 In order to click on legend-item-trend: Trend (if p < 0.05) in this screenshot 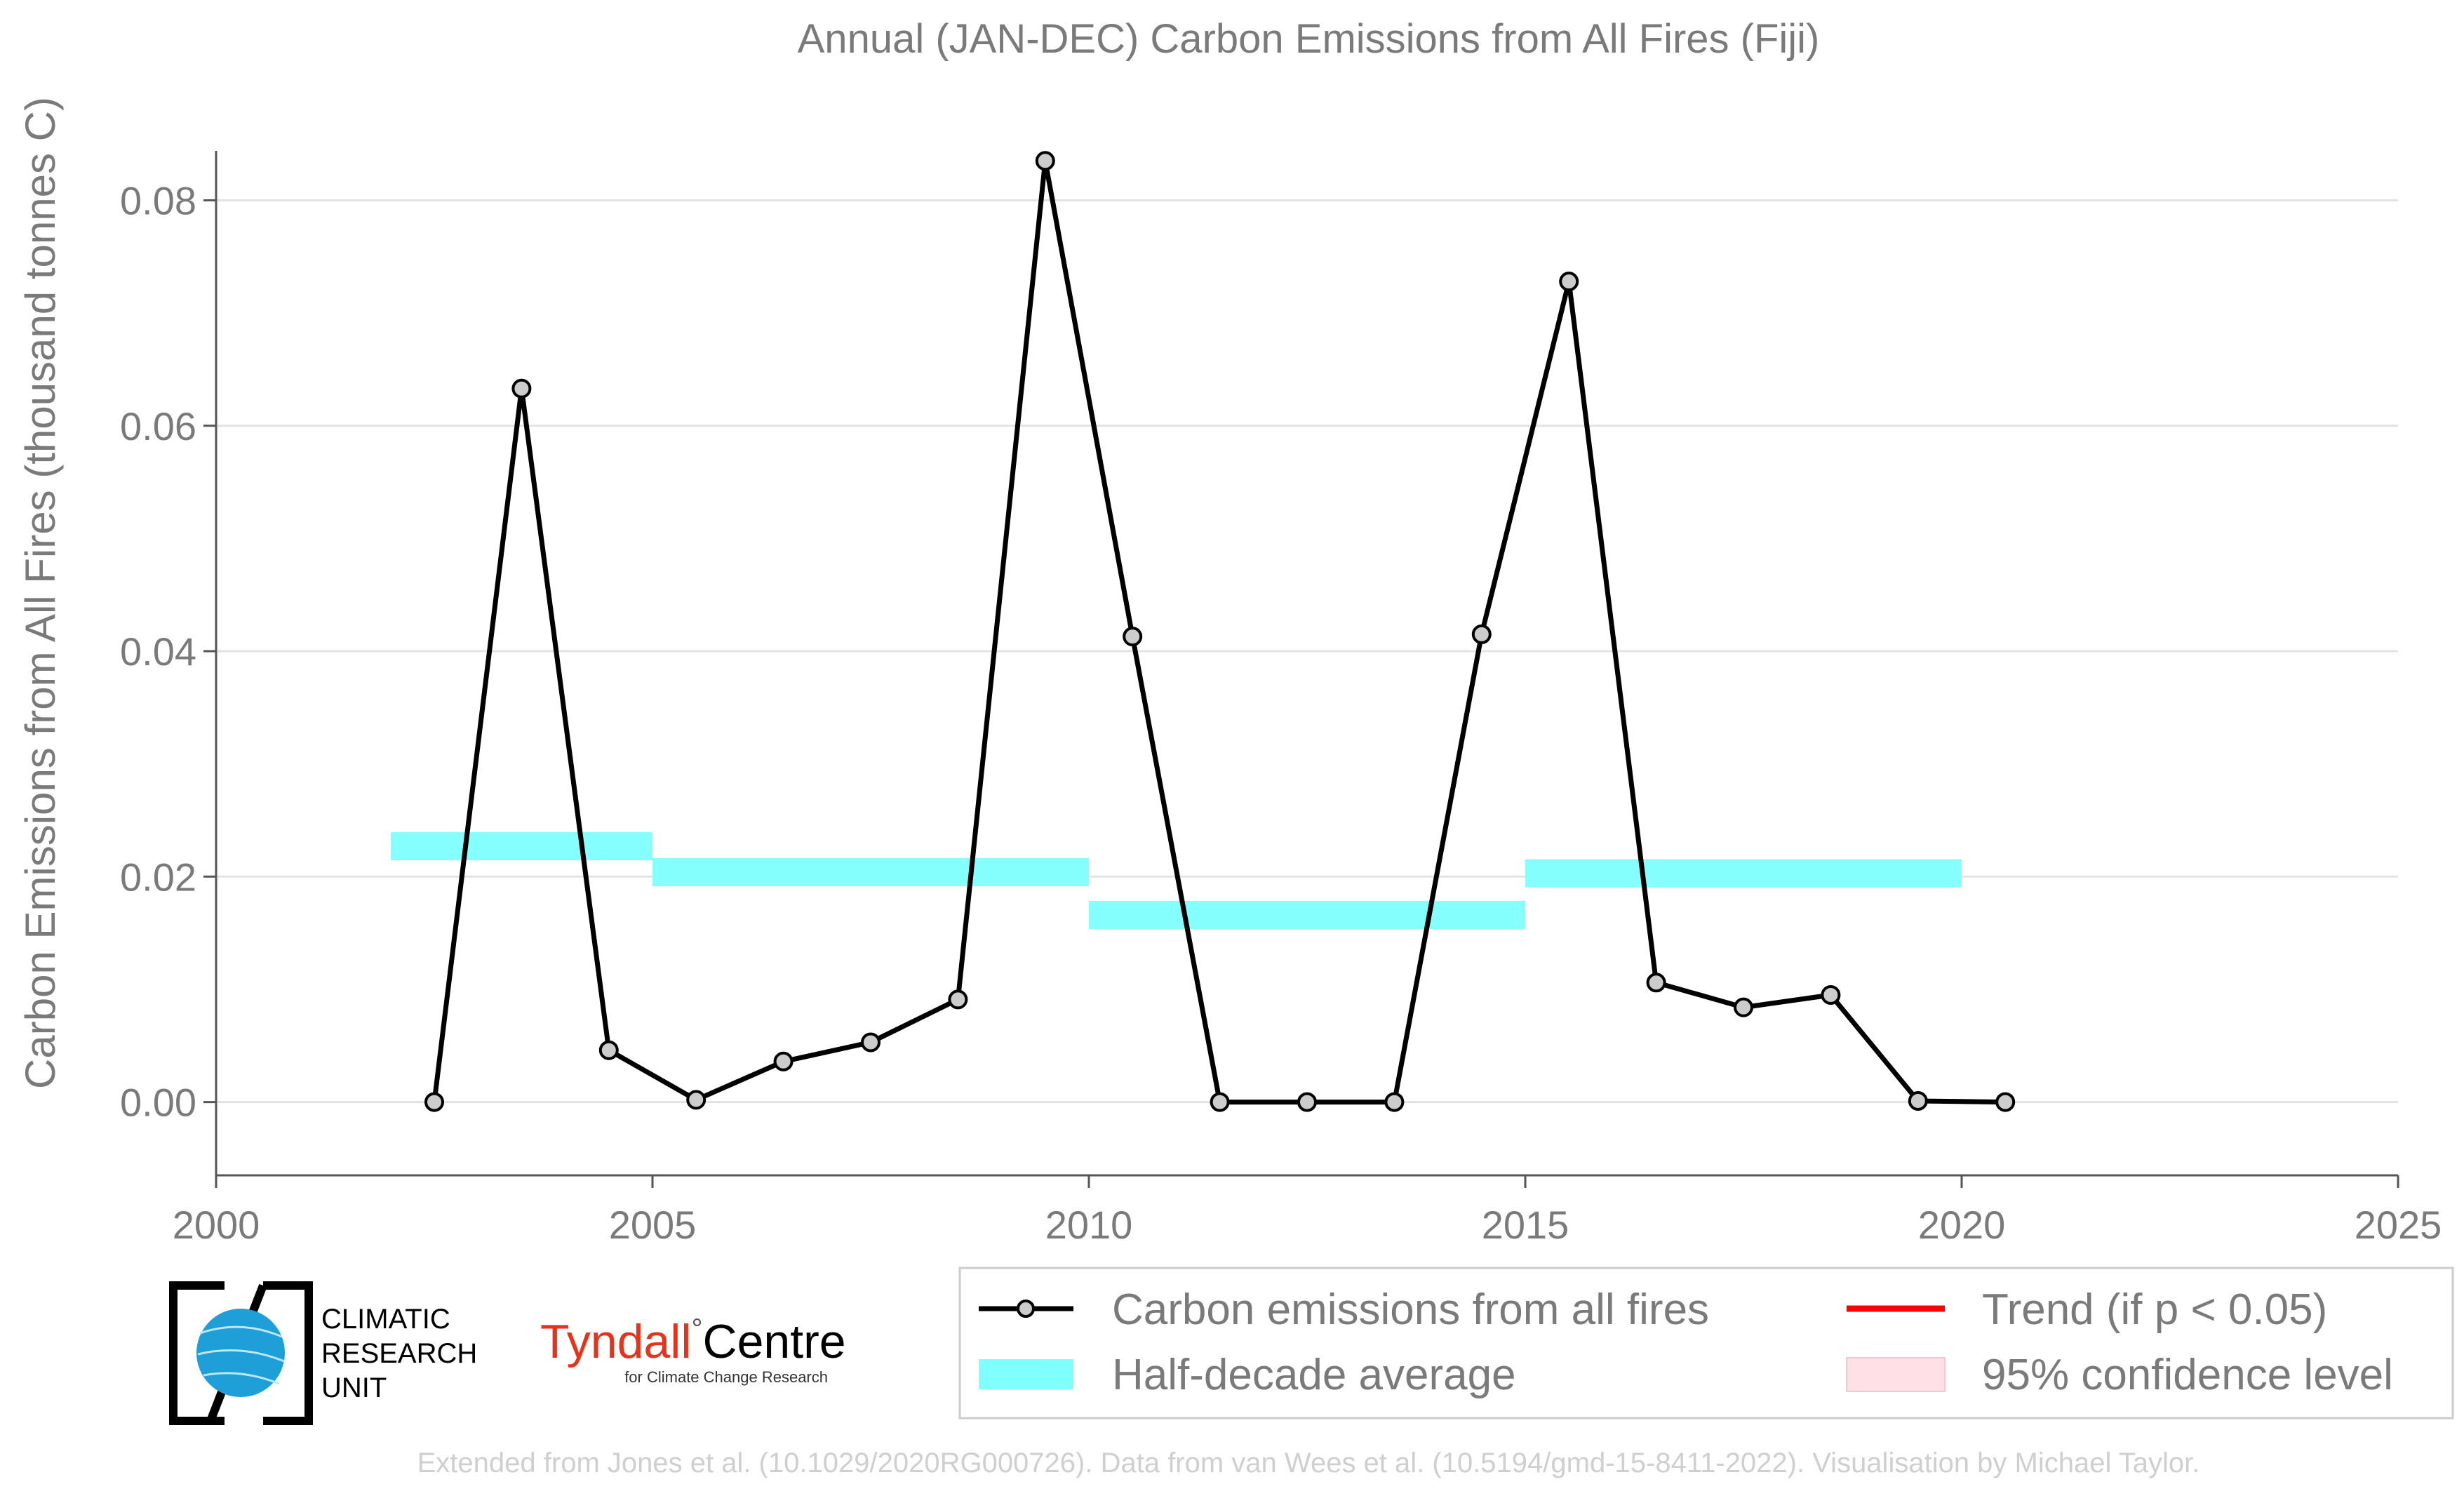, I will do `click(2087, 1309)`.